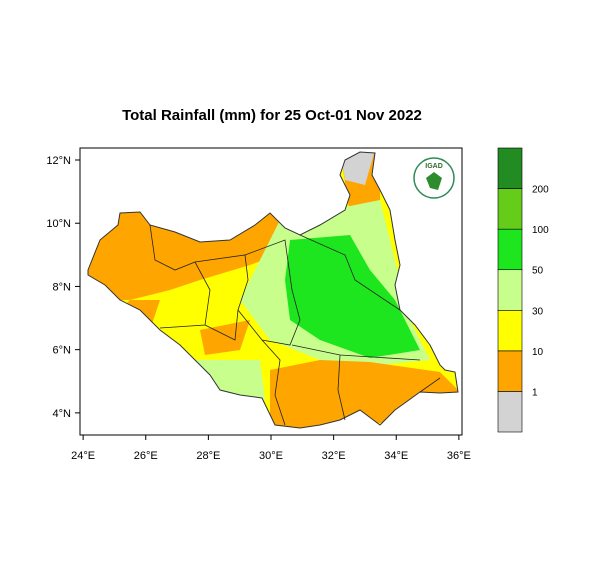 The height and width of the screenshot is (577, 600). Describe the element at coordinates (459, 456) in the screenshot. I see `x-tick-label: 36°E` at that location.